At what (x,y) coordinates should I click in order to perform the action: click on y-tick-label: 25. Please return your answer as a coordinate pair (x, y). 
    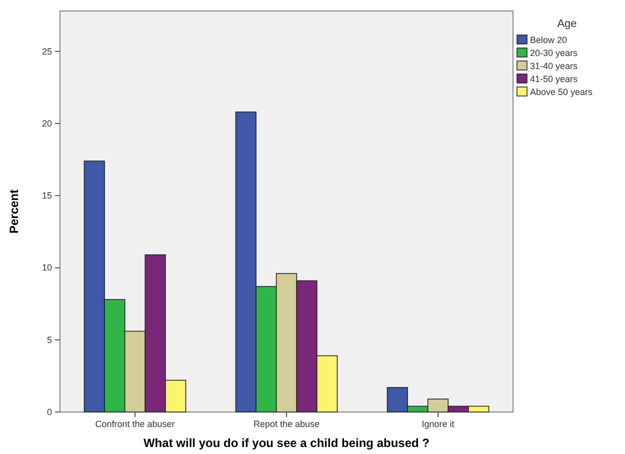
    Looking at the image, I should click on (47, 51).